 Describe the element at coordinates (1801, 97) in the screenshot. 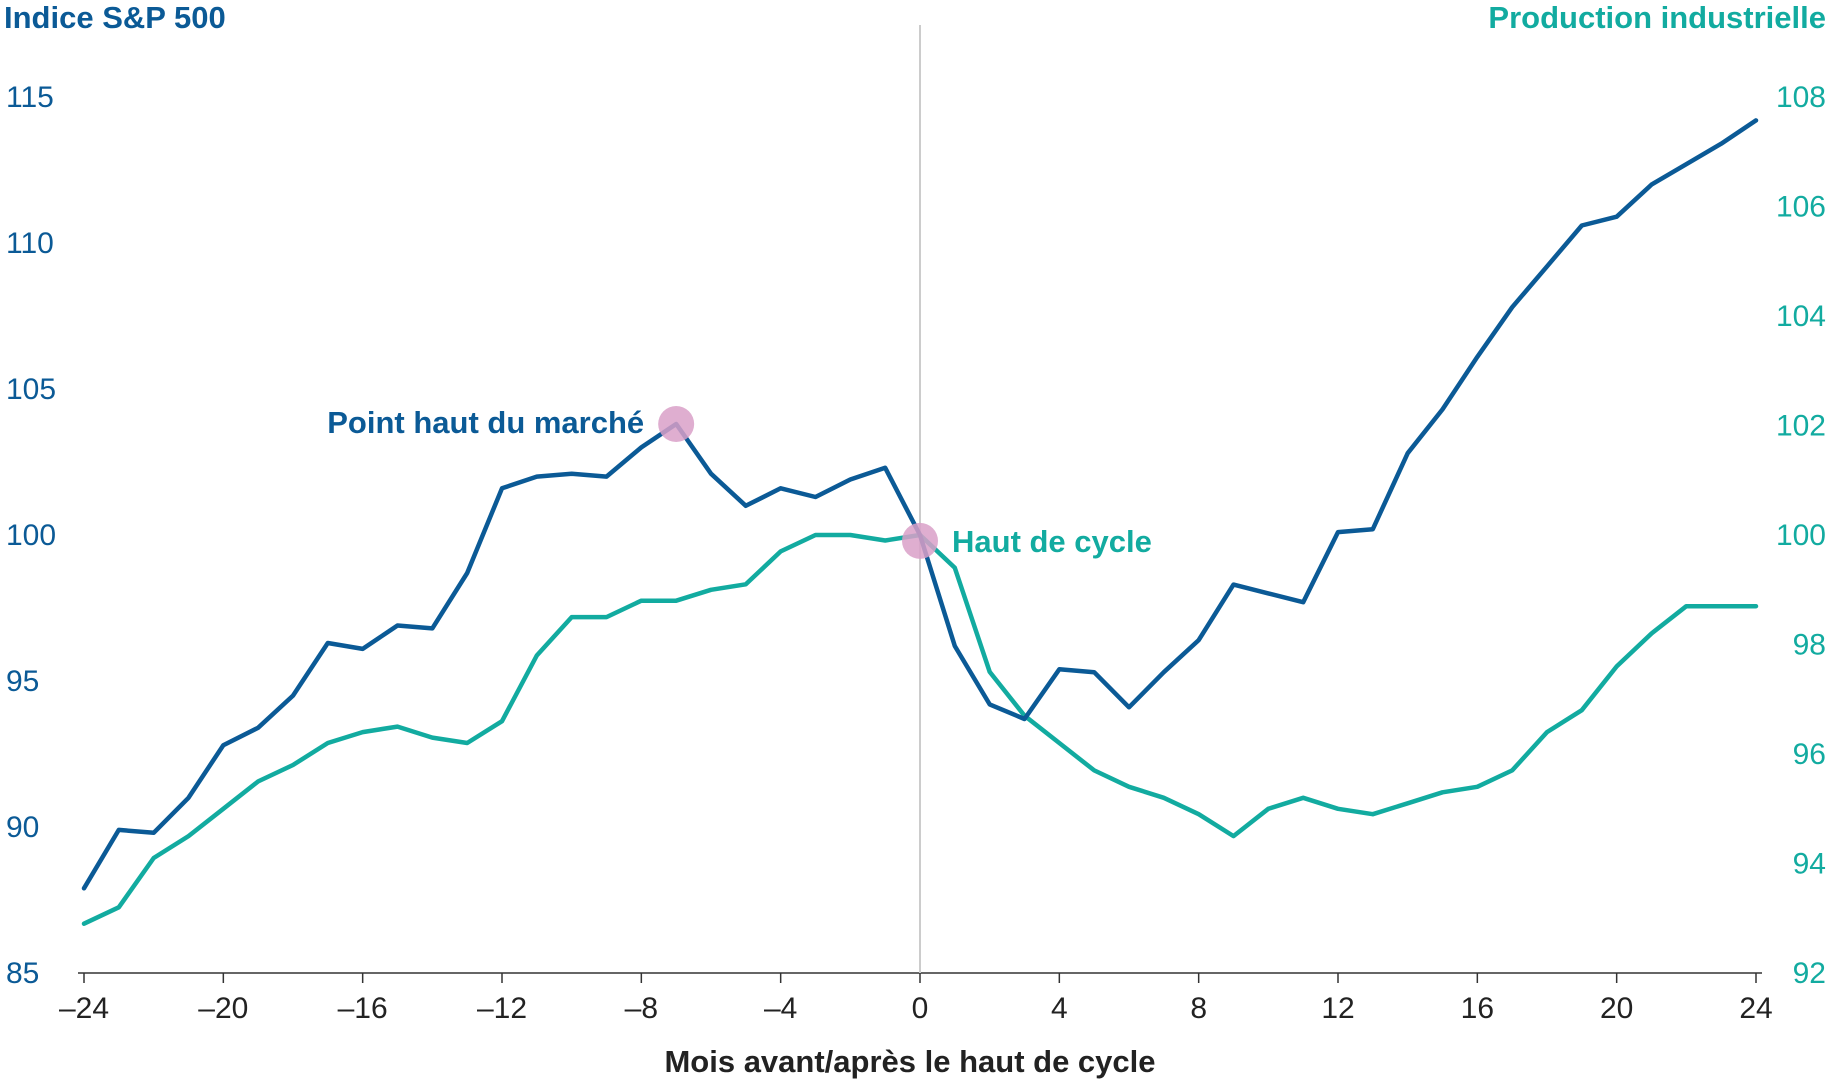

I see `right-tick-label: 108` at that location.